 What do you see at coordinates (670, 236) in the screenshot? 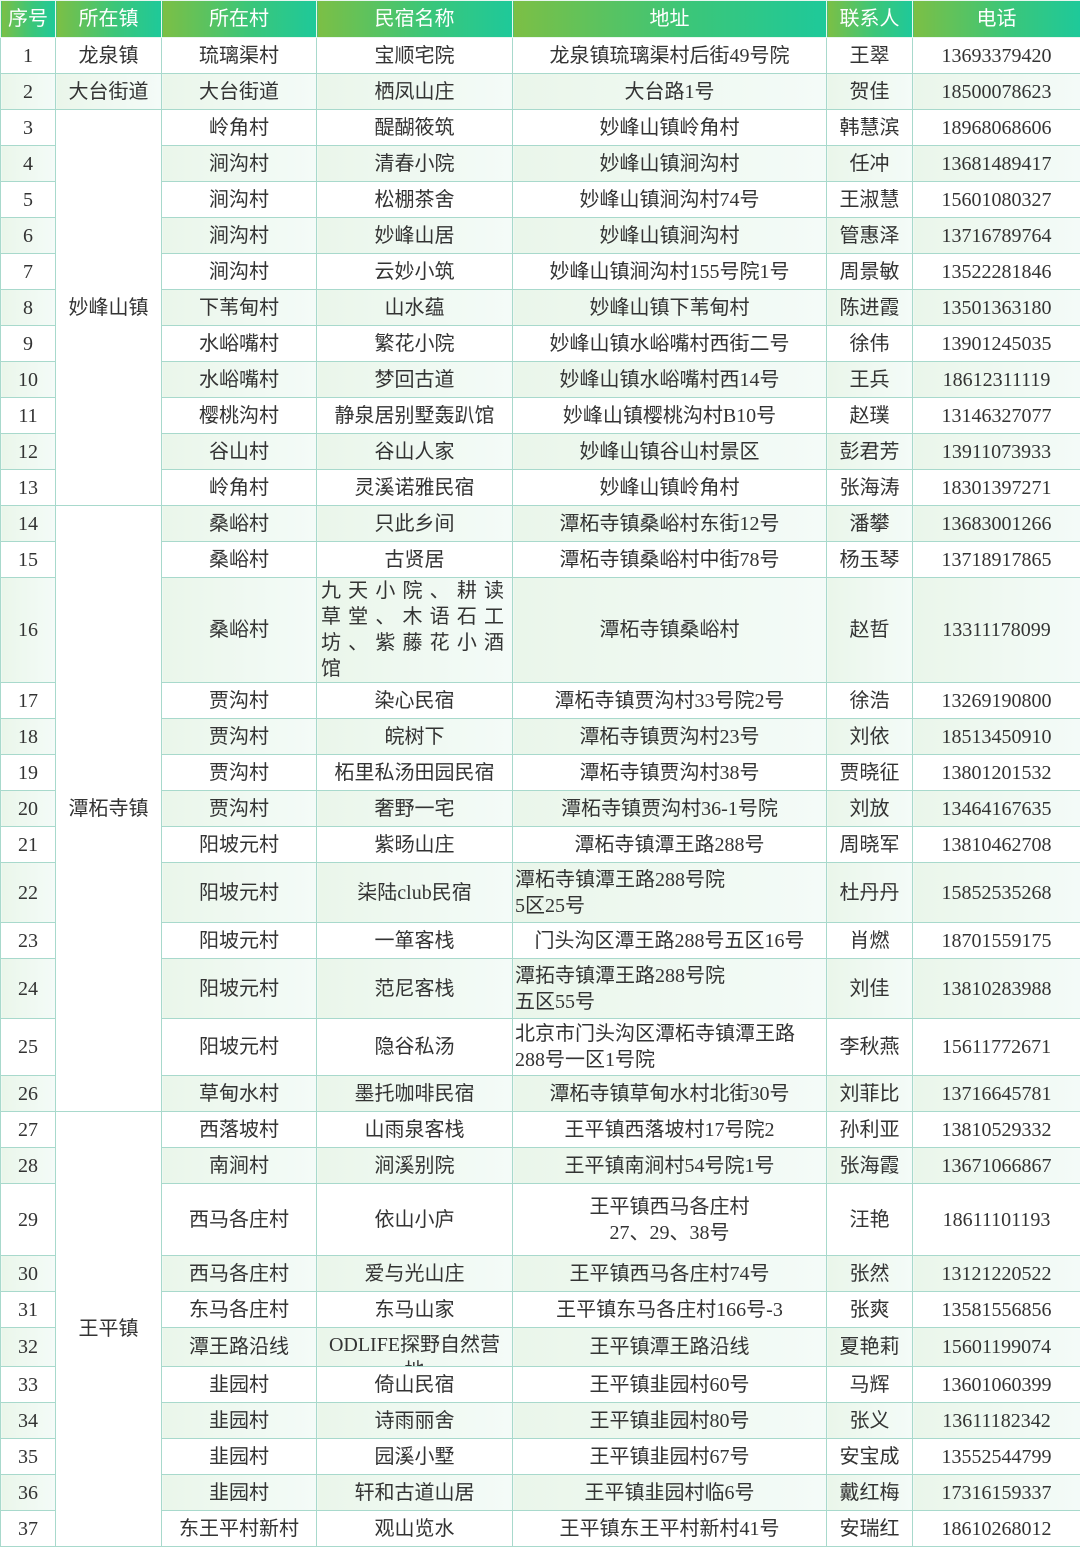
I see `address-cell: 妙峰山镇涧沟村` at bounding box center [670, 236].